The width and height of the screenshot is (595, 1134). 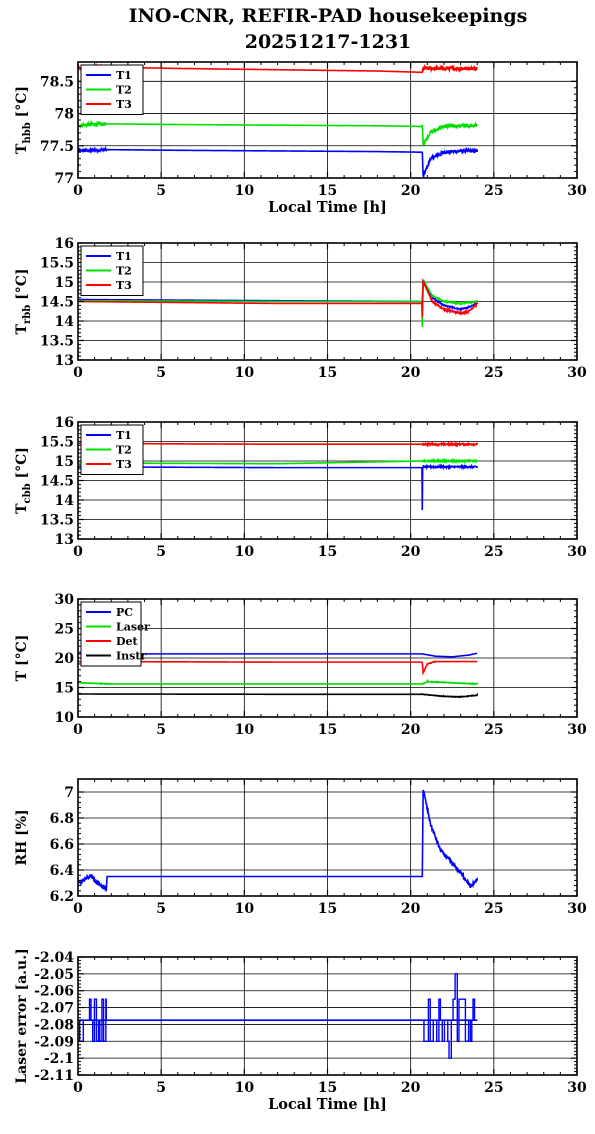 What do you see at coordinates (64, 244) in the screenshot?
I see `y-tick-label: 16` at bounding box center [64, 244].